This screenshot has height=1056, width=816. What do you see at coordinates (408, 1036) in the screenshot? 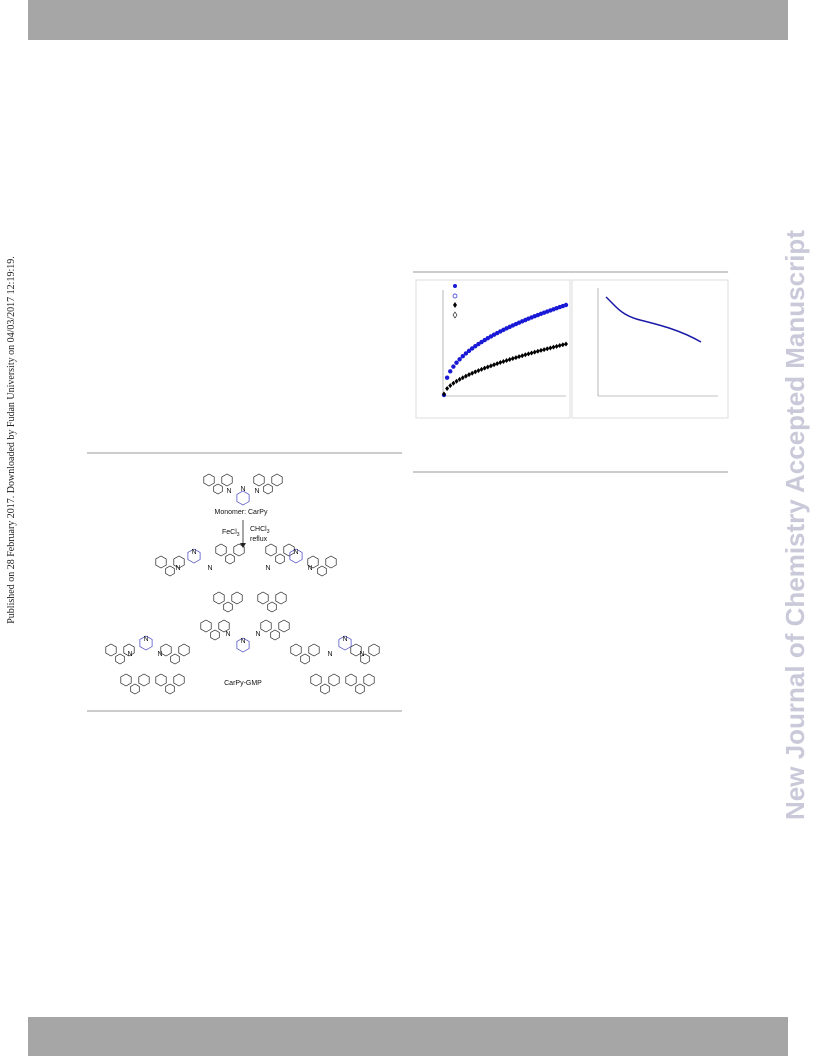
I see `footer-bar` at bounding box center [408, 1036].